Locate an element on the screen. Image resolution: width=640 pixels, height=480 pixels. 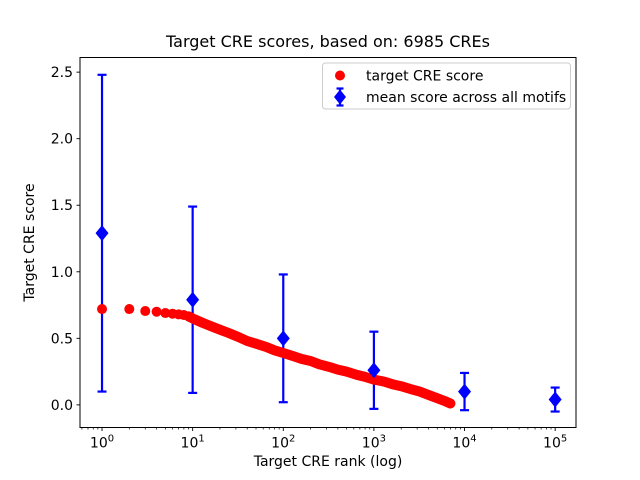
legend-box is located at coordinates (446, 86).